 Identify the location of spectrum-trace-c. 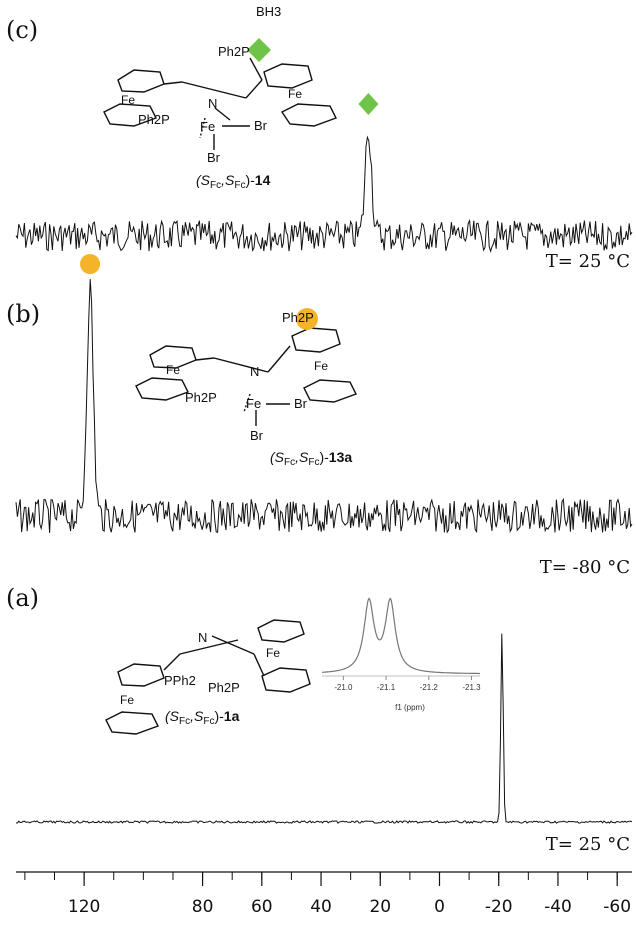
(324, 194).